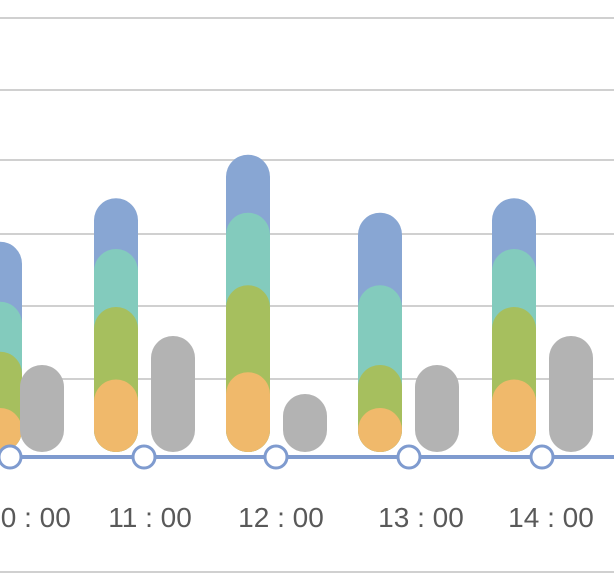 This screenshot has height=586, width=614. Describe the element at coordinates (281, 517) in the screenshot. I see `x-tick-label: 12 : 00` at that location.